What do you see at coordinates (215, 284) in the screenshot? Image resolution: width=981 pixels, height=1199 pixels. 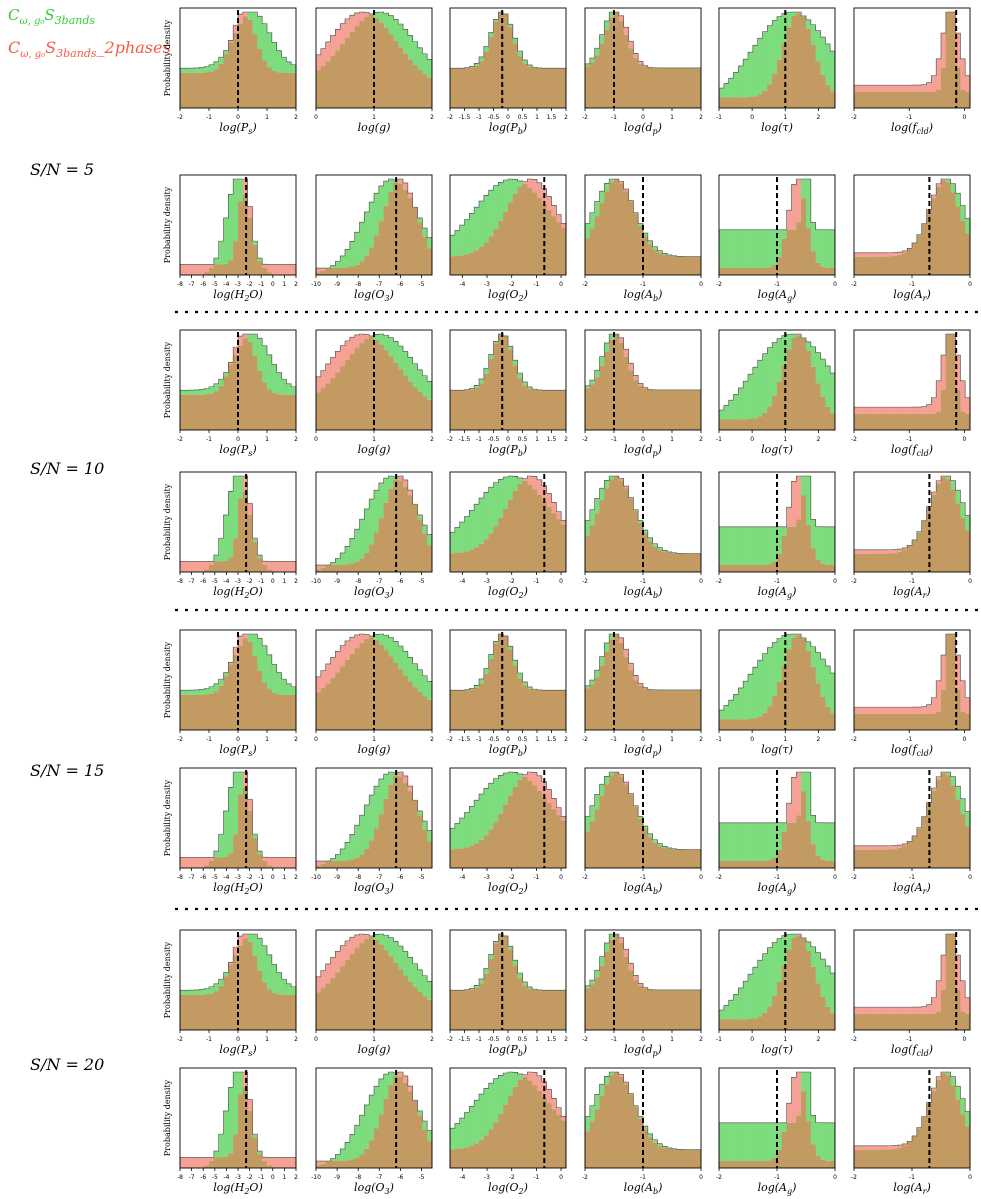 I see `x-tick-label: -5` at bounding box center [215, 284].